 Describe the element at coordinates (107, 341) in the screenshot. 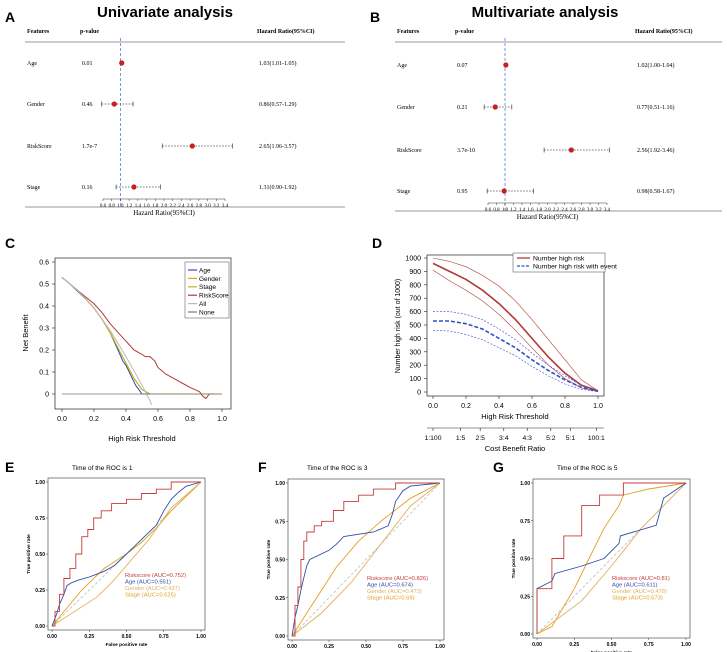

I see `series-line-all` at that location.